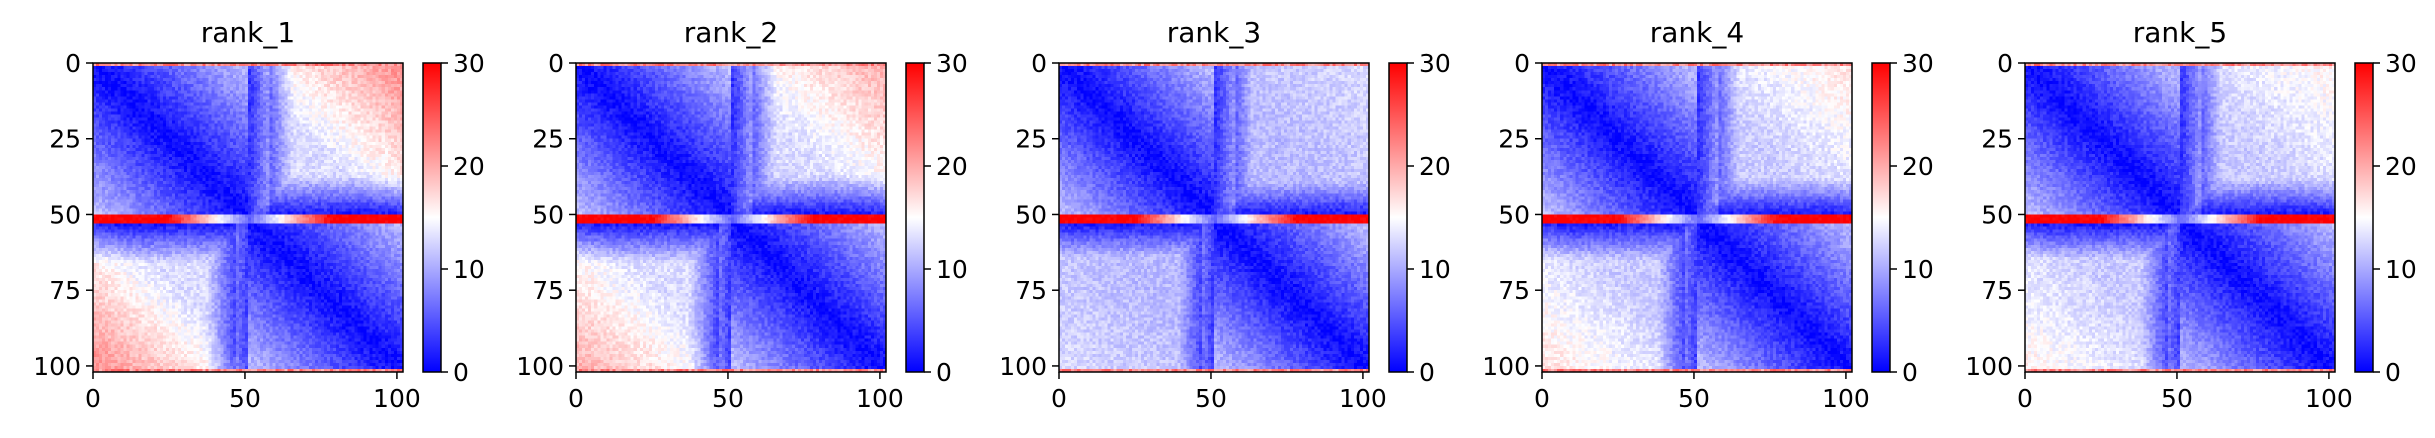 The image size is (2435, 438). I want to click on panel-title: rank_1, so click(248, 32).